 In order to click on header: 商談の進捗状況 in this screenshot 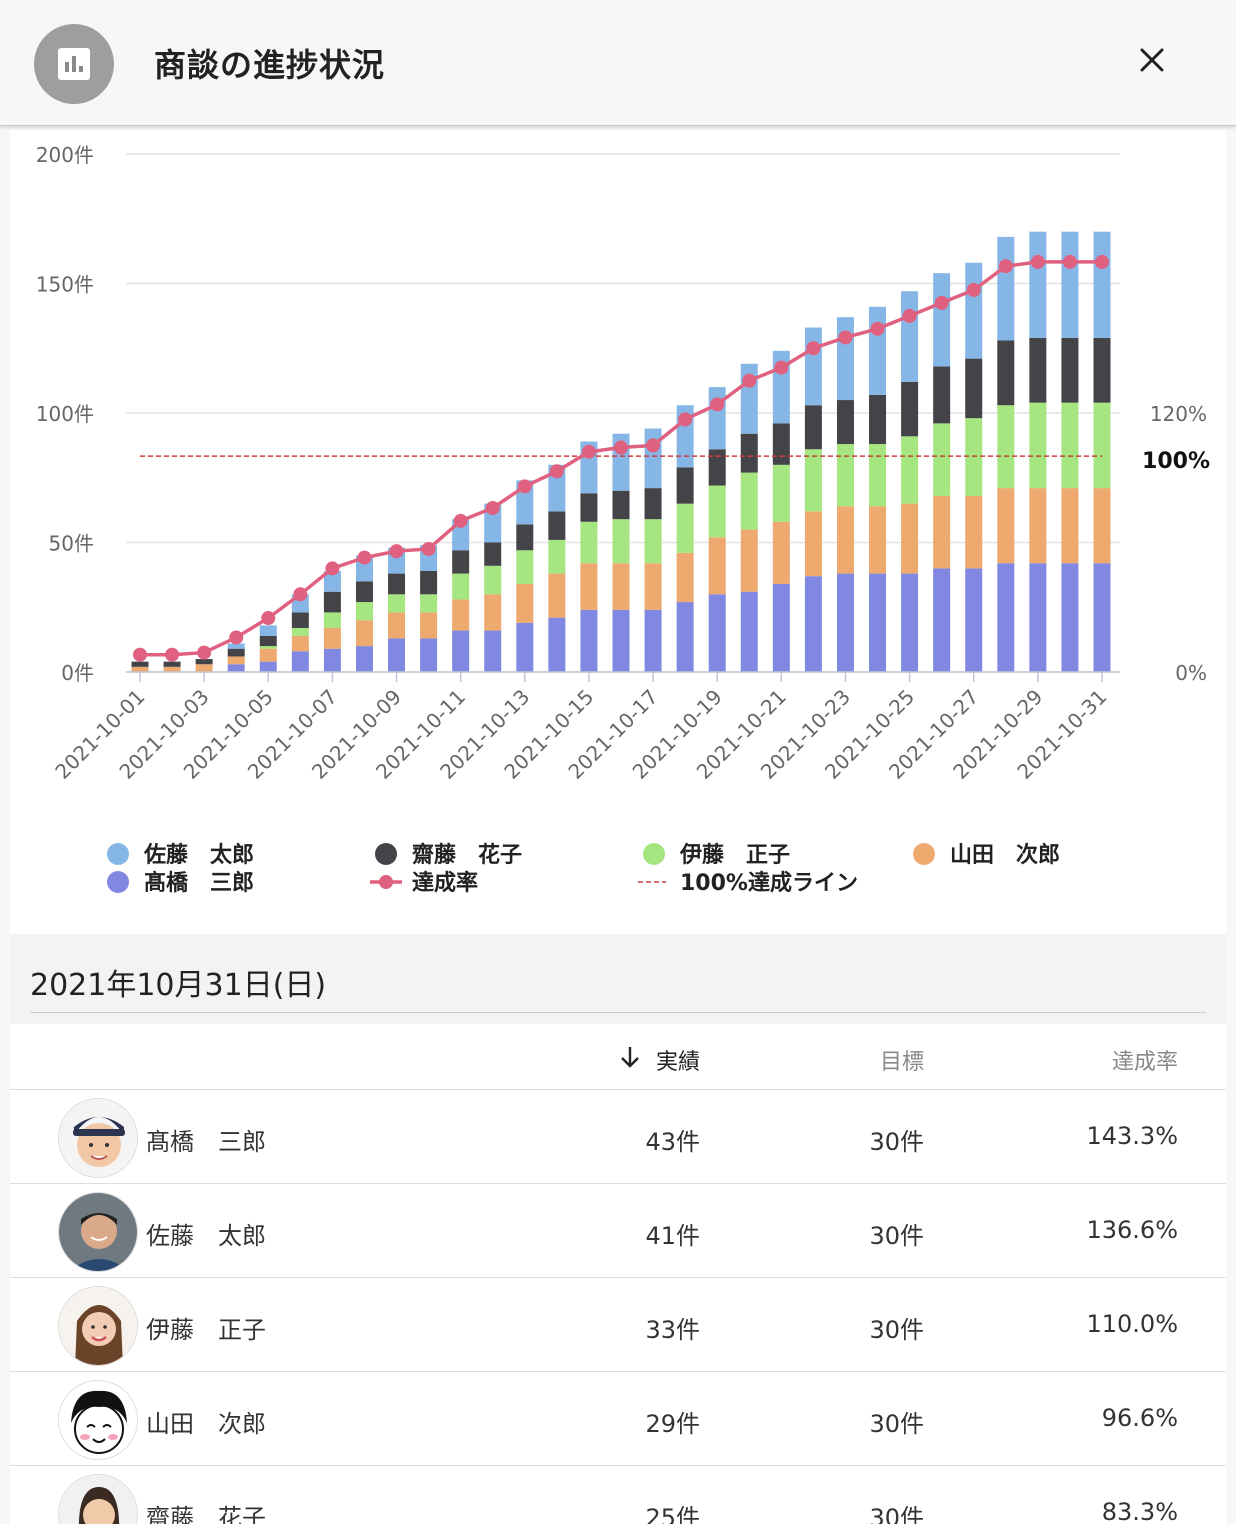, I will do `click(618, 63)`.